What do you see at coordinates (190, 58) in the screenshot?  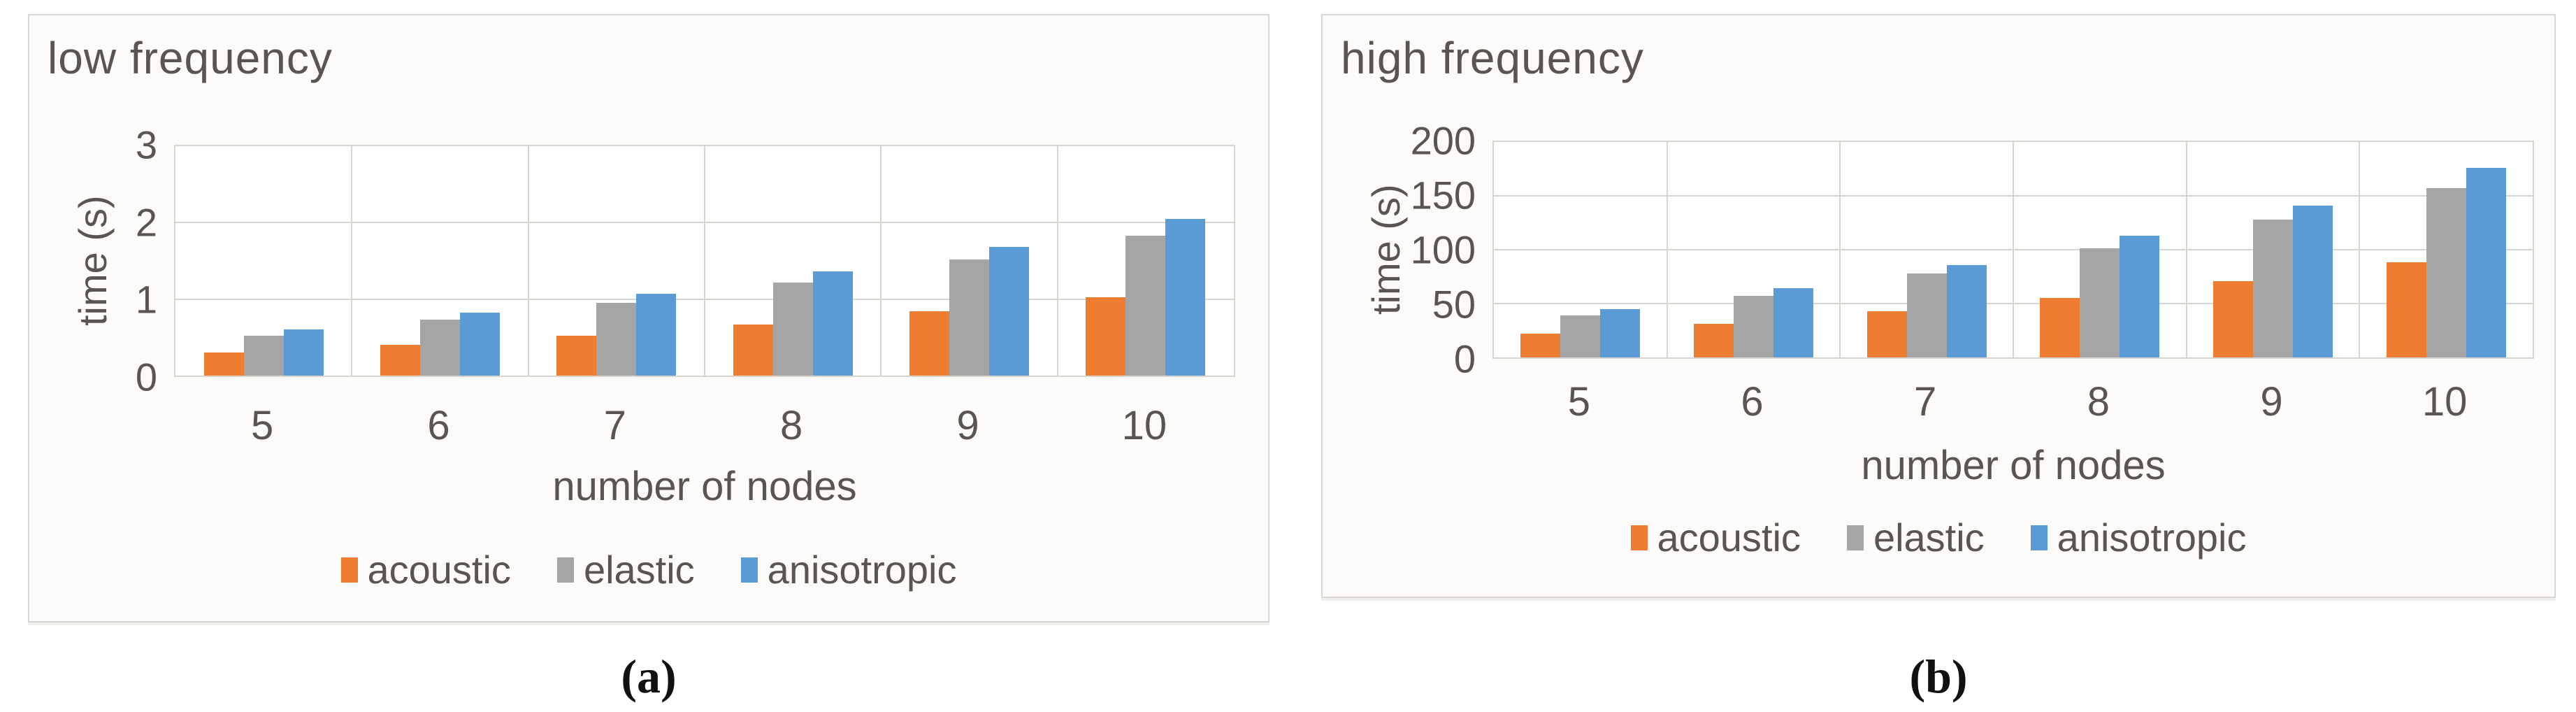 I see `chart-title: low frequency` at bounding box center [190, 58].